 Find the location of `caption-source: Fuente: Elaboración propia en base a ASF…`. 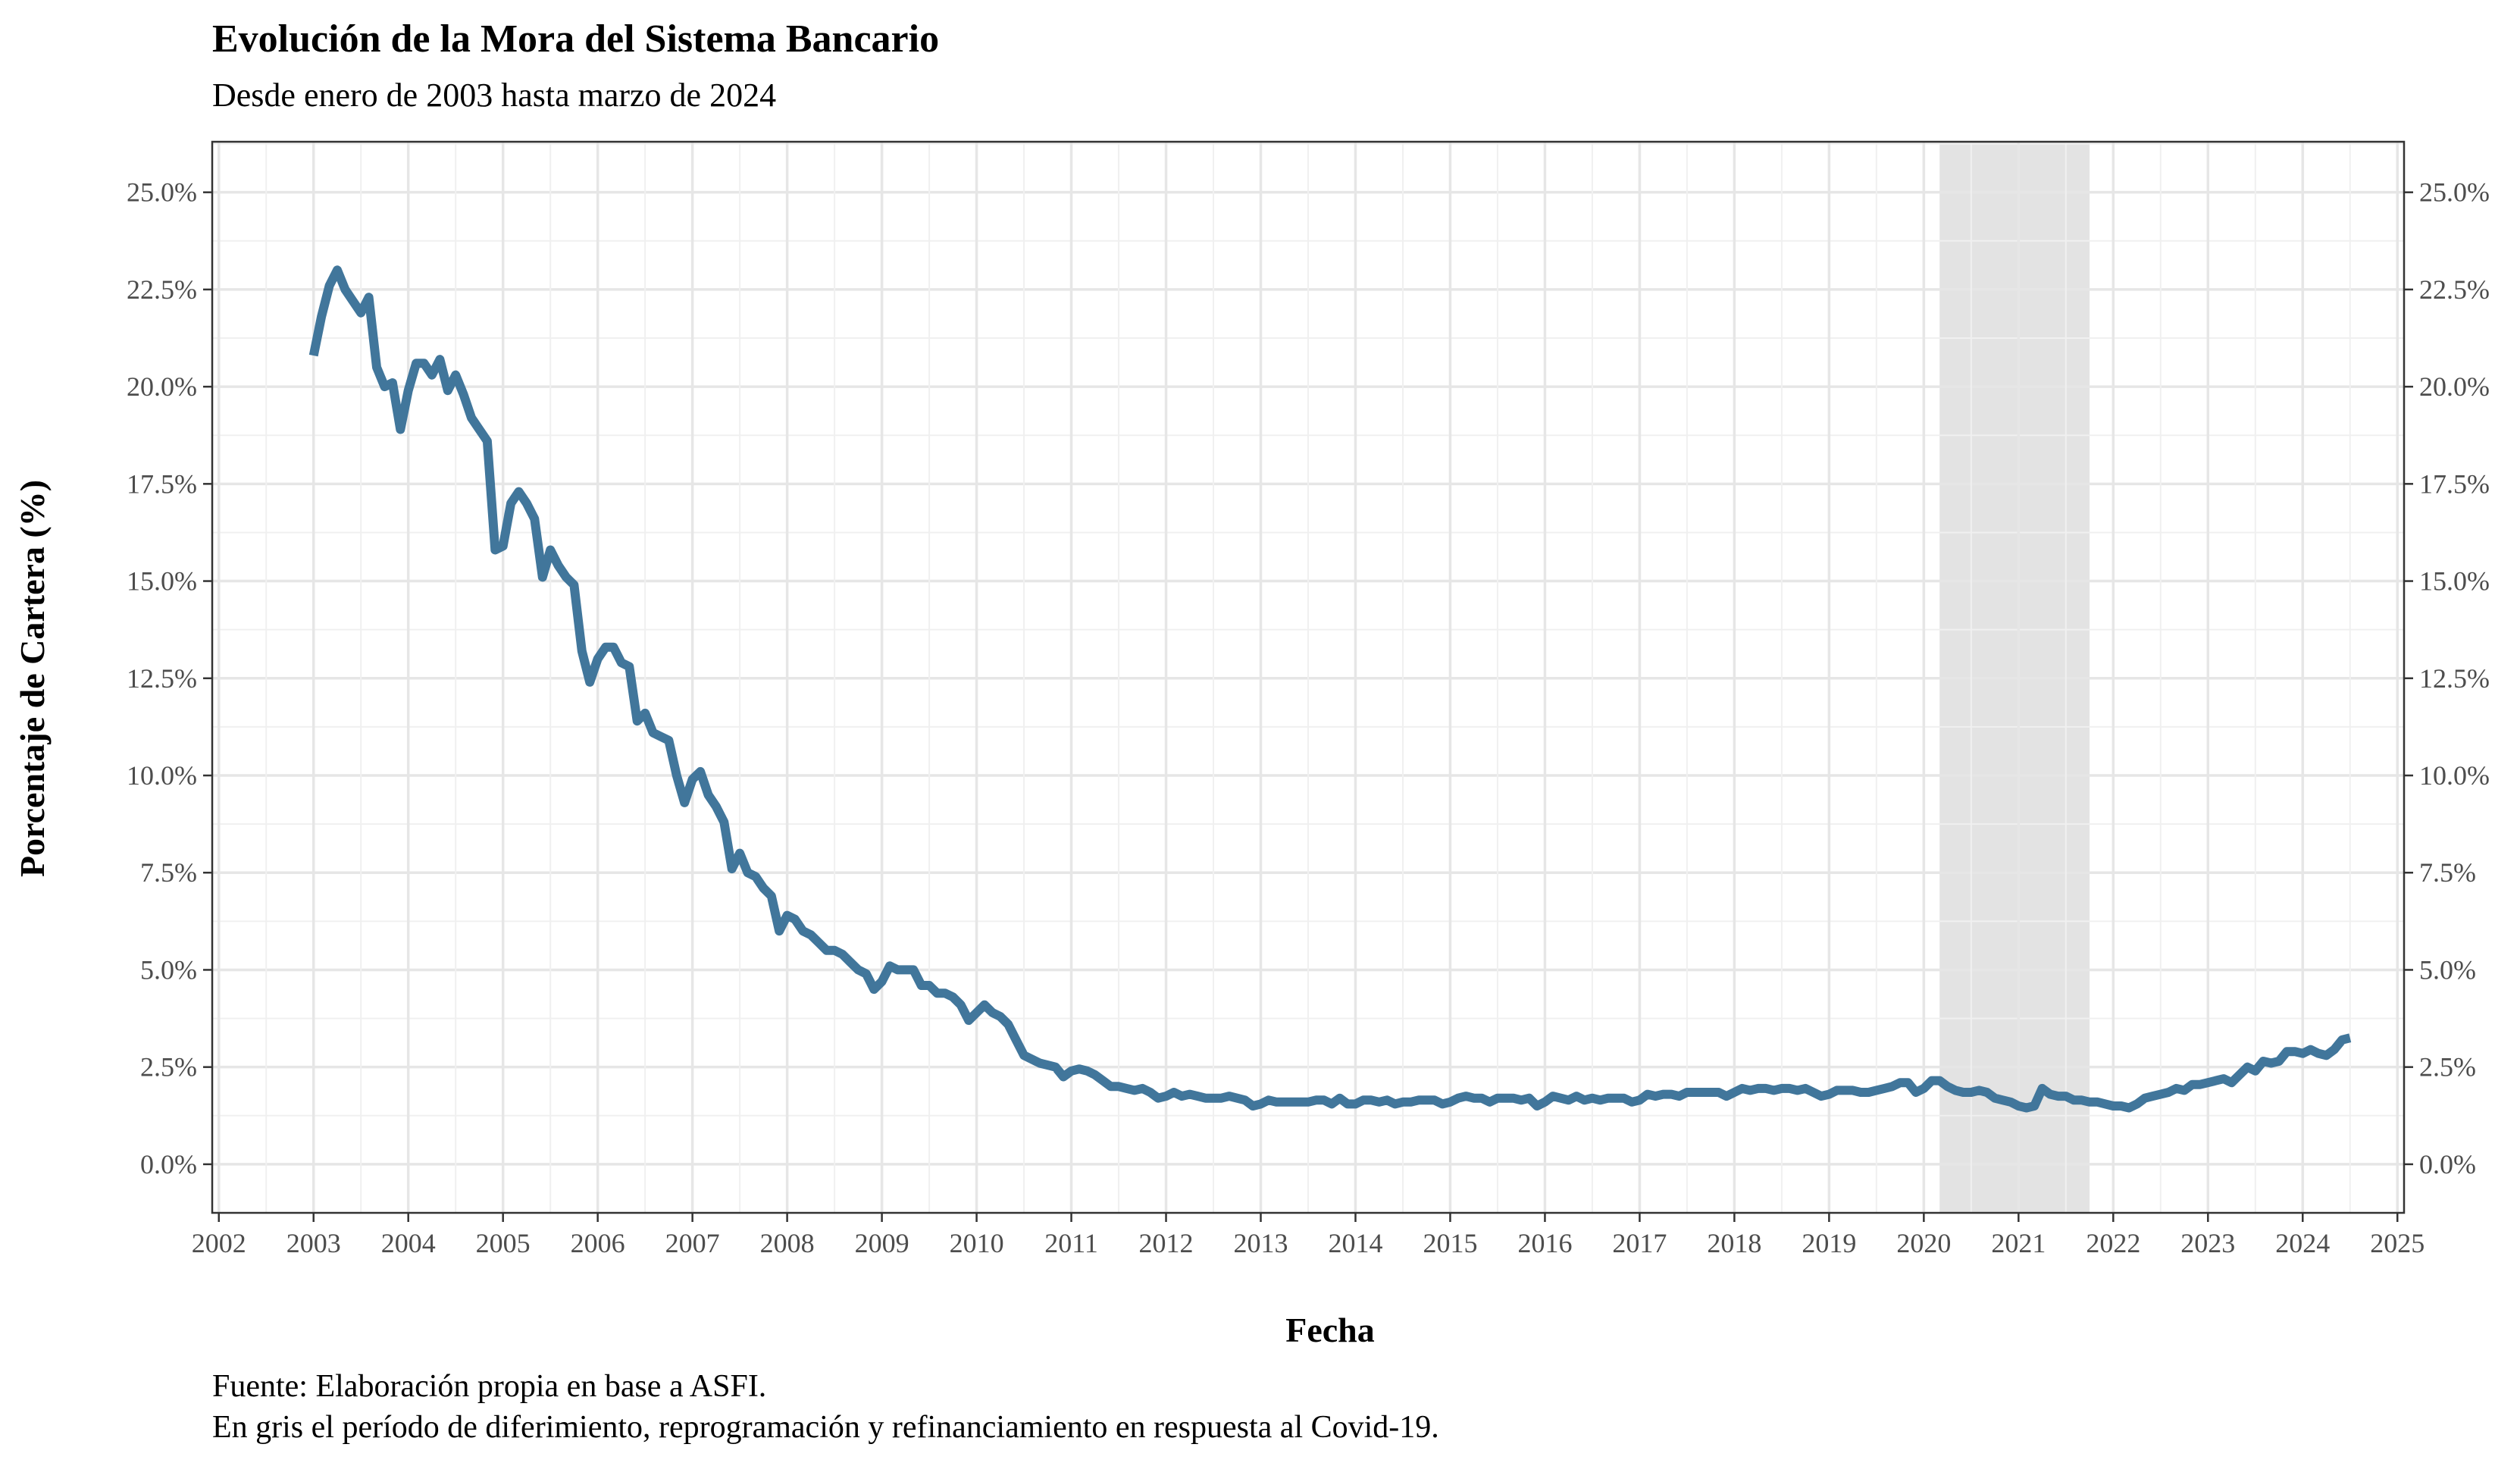

caption-source: Fuente: Elaboración propia en base a ASF… is located at coordinates (489, 1386).